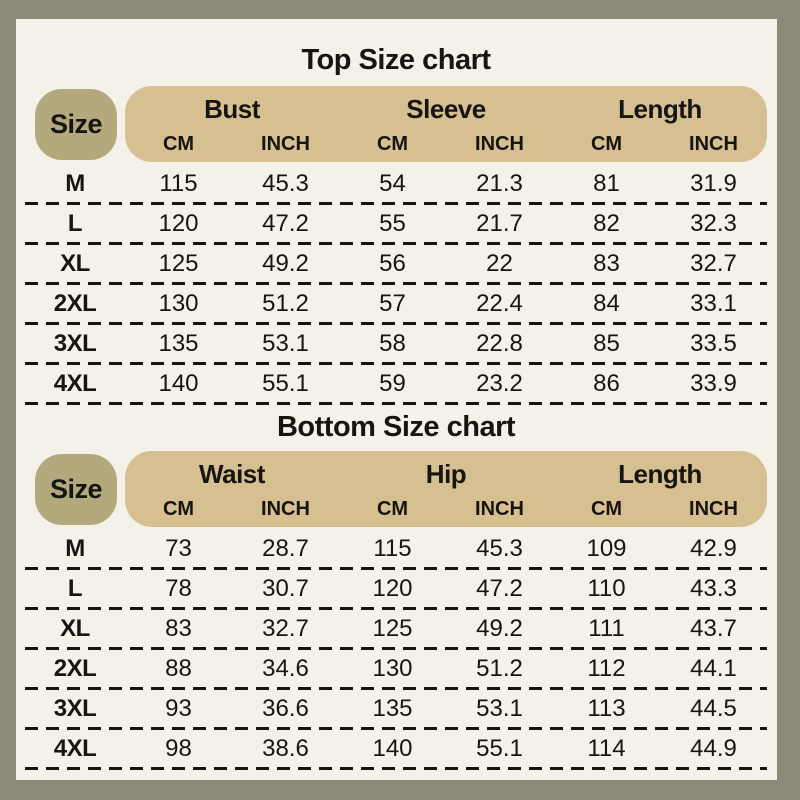 The image size is (800, 800). What do you see at coordinates (392, 223) in the screenshot?
I see `measurement-value: 55` at bounding box center [392, 223].